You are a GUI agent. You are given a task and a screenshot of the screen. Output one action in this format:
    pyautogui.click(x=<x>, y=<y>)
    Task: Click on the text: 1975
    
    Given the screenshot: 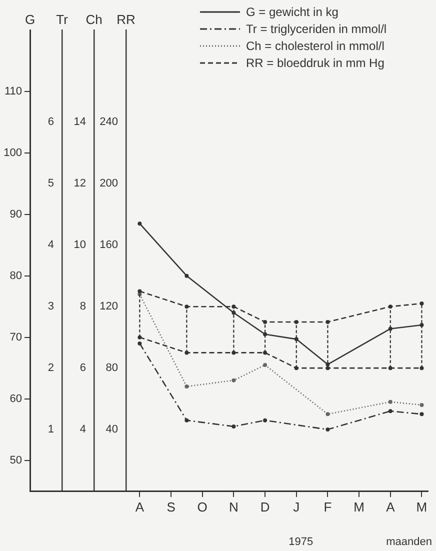 What is the action you would take?
    pyautogui.click(x=301, y=542)
    